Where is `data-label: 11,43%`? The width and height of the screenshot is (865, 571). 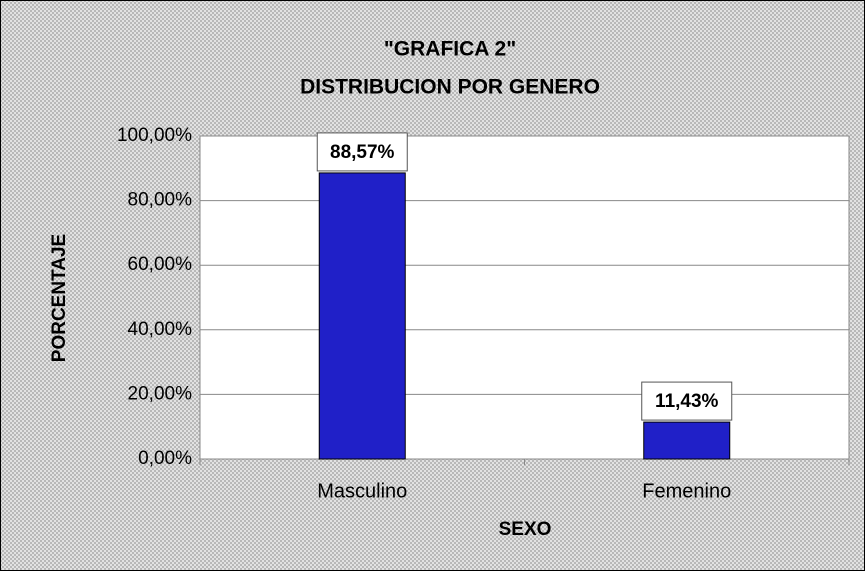
data-label: 11,43% is located at coordinates (686, 401).